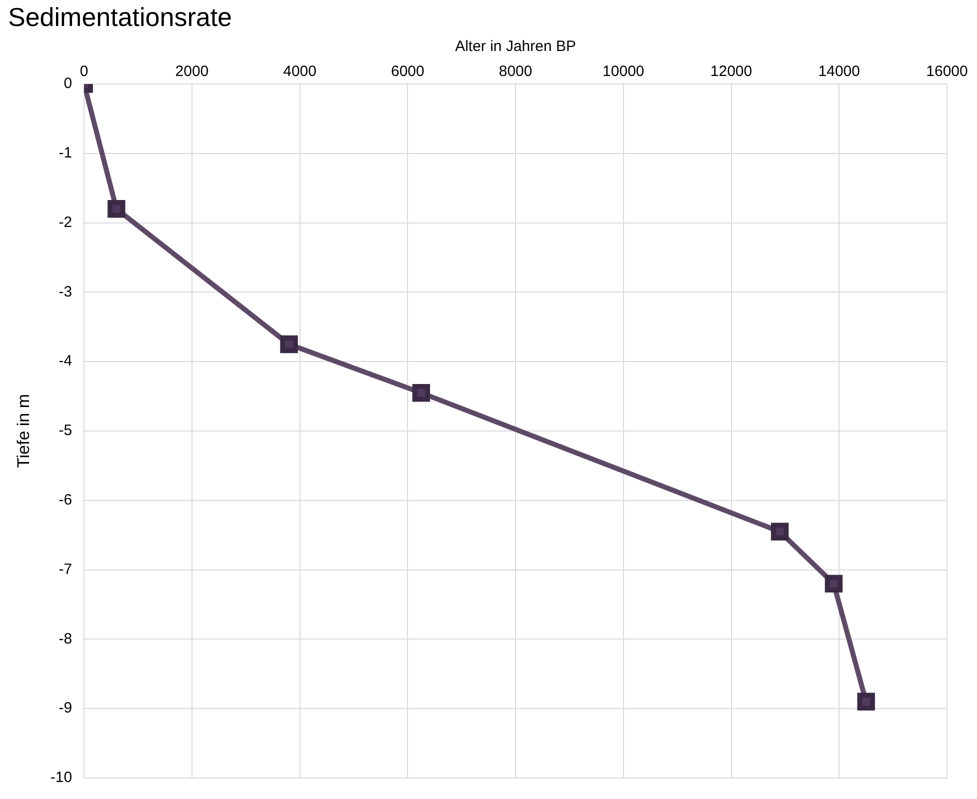 The image size is (977, 799). Describe the element at coordinates (947, 71) in the screenshot. I see `x-tick-label: 16000` at that location.